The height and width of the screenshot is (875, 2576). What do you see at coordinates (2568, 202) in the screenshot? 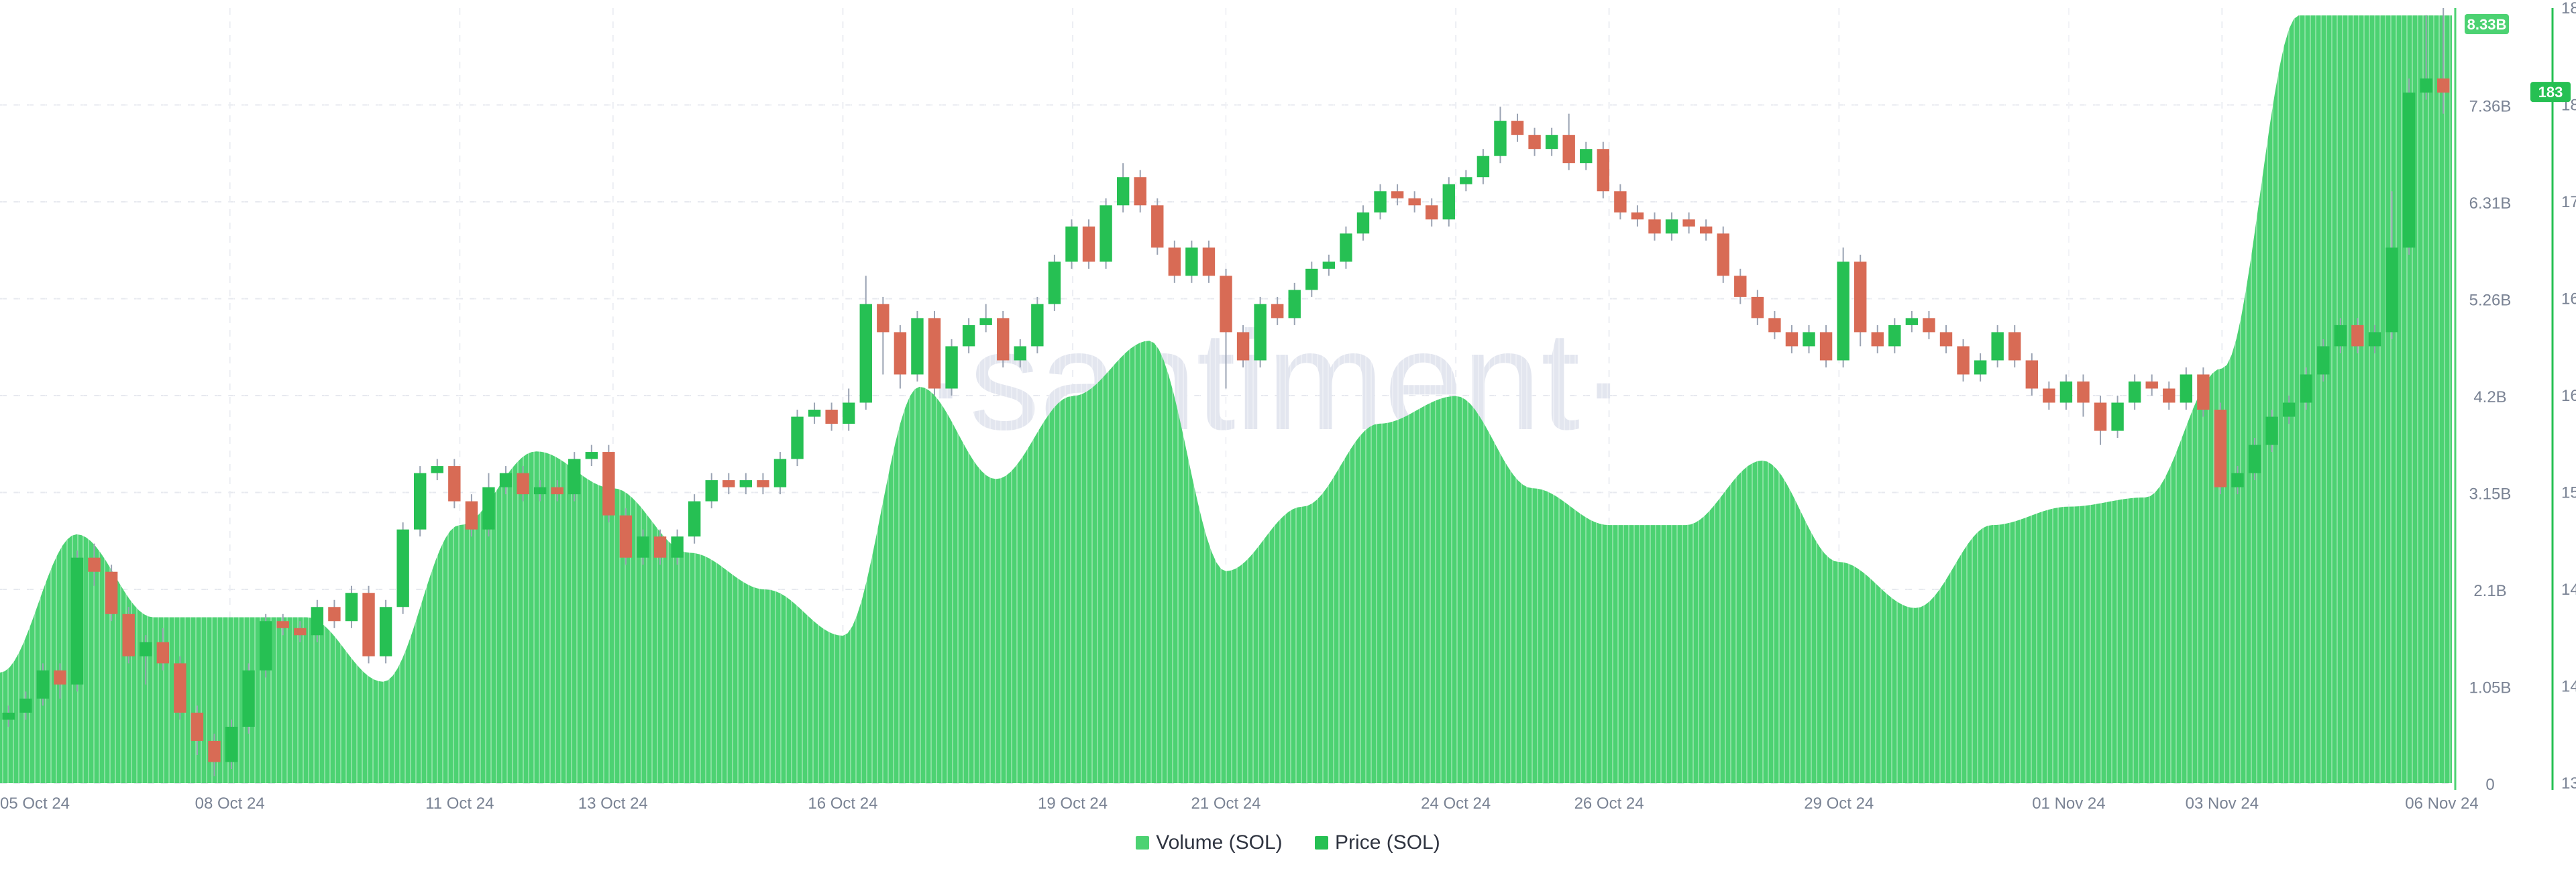
I see `y-right-tick-label: 175` at bounding box center [2568, 202].